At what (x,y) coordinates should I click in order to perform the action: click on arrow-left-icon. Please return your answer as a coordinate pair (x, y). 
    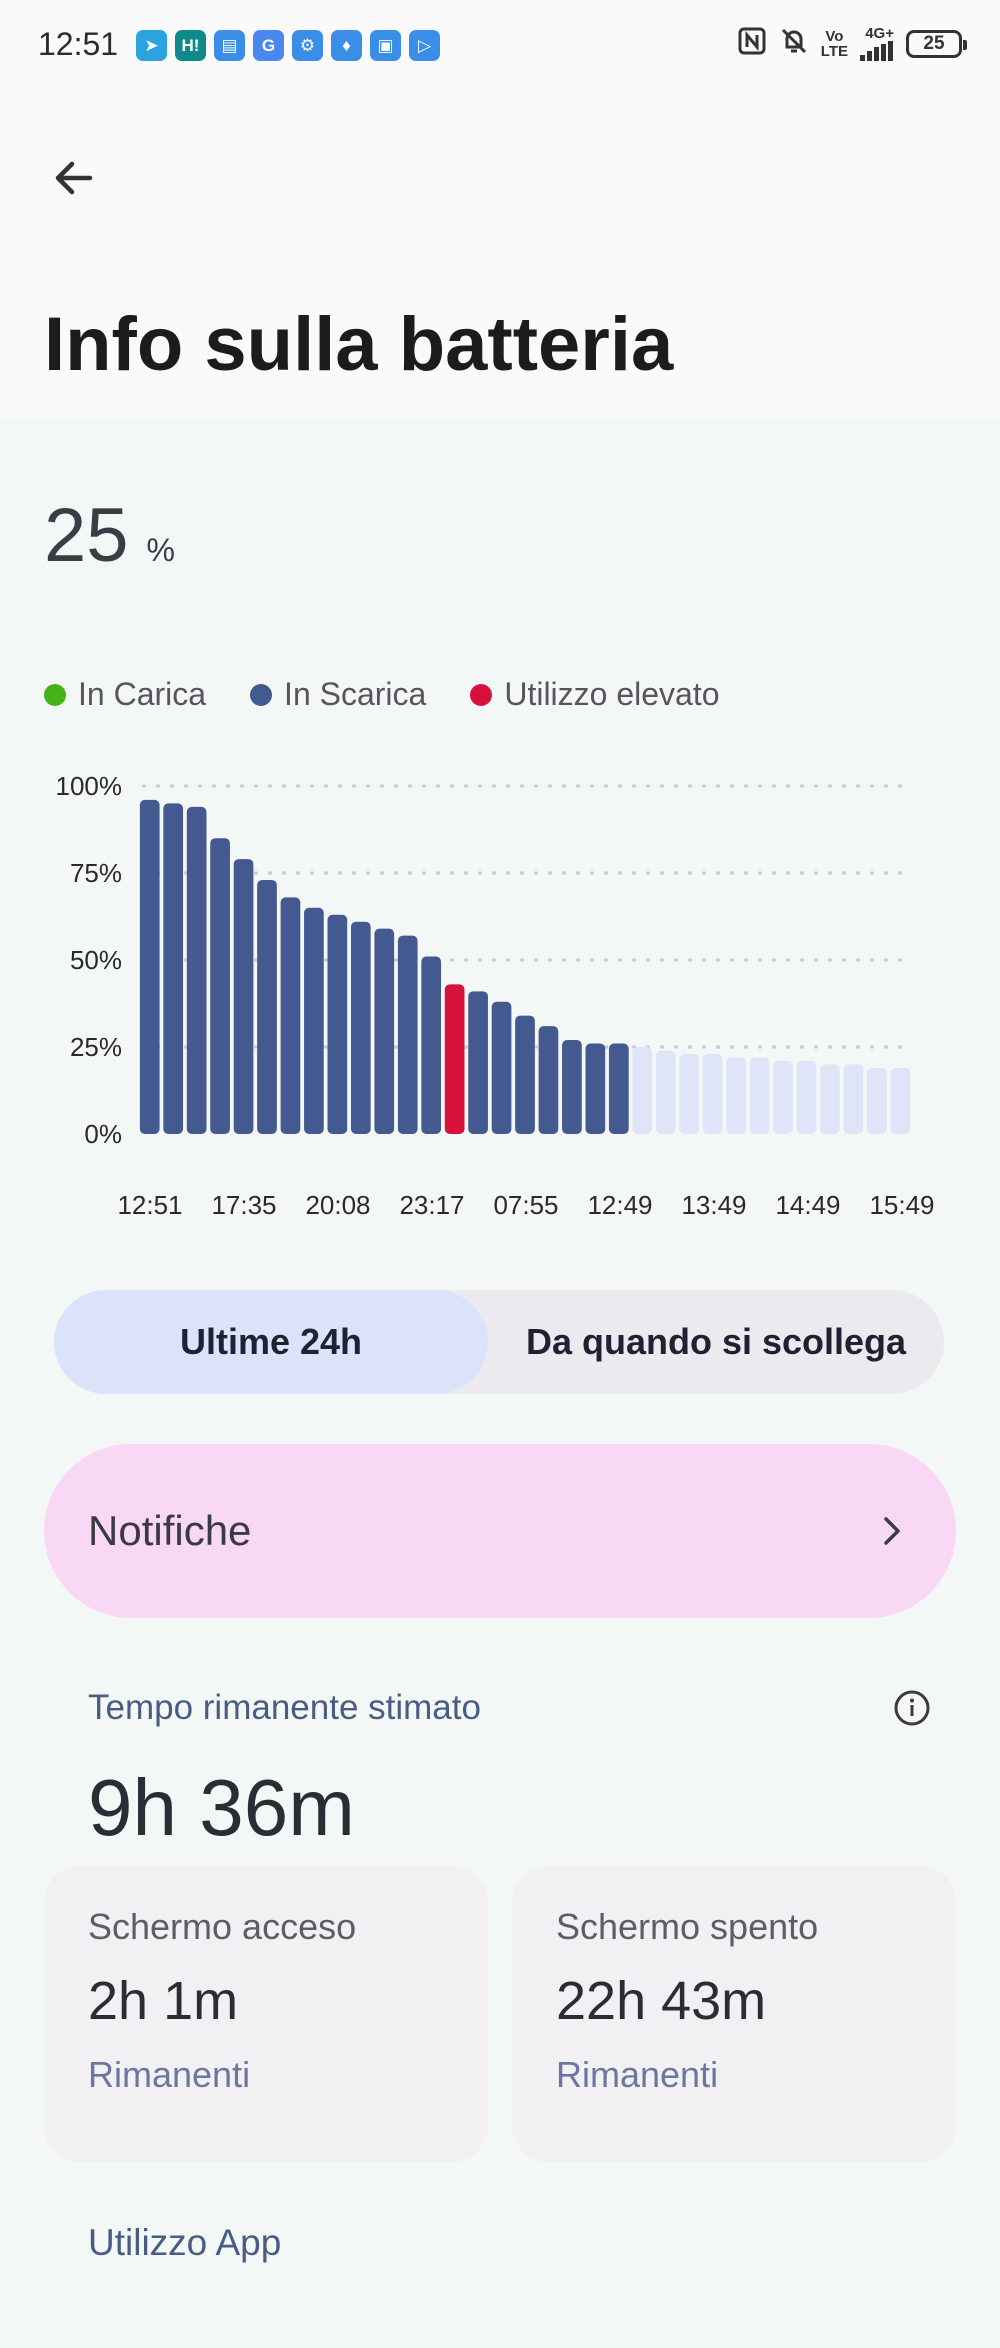
    Looking at the image, I should click on (74, 178).